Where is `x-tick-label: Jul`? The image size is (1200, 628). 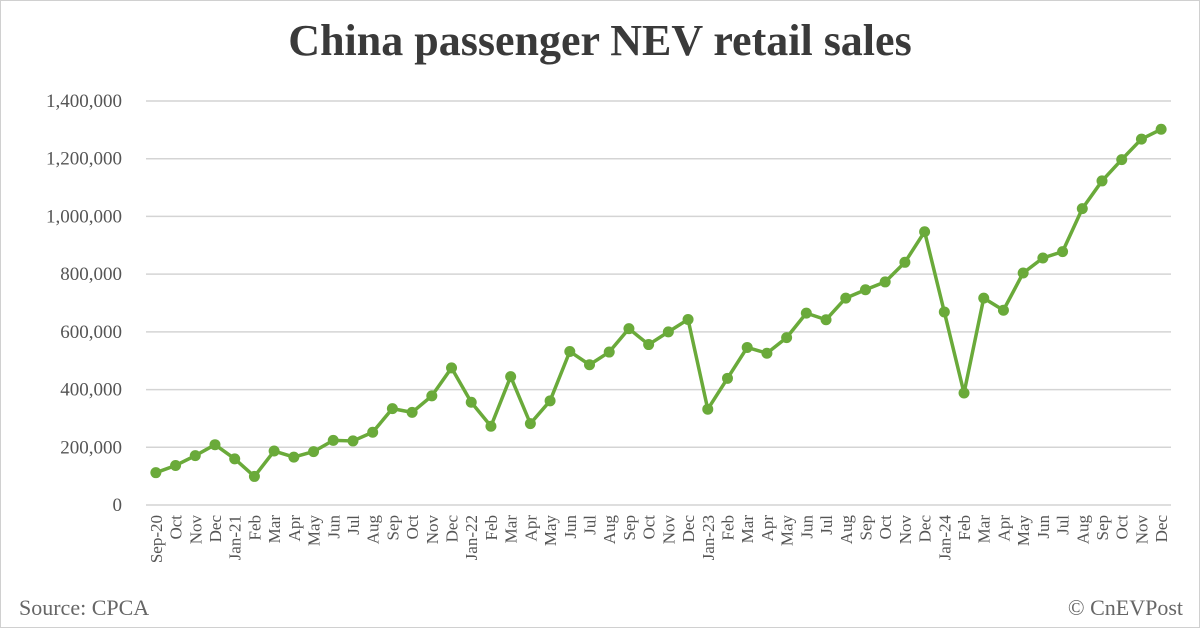 x-tick-label: Jul is located at coordinates (590, 525).